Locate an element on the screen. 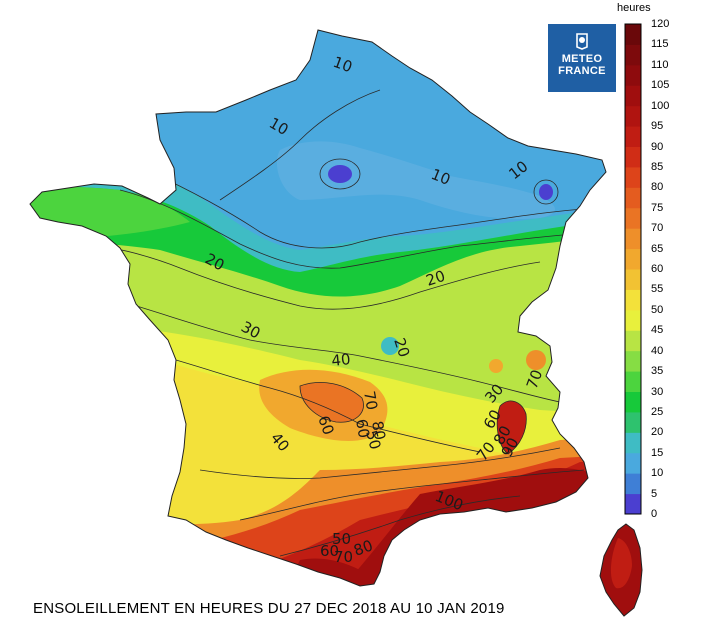 This screenshot has height=622, width=715. scale-tick-label: 65 is located at coordinates (657, 248).